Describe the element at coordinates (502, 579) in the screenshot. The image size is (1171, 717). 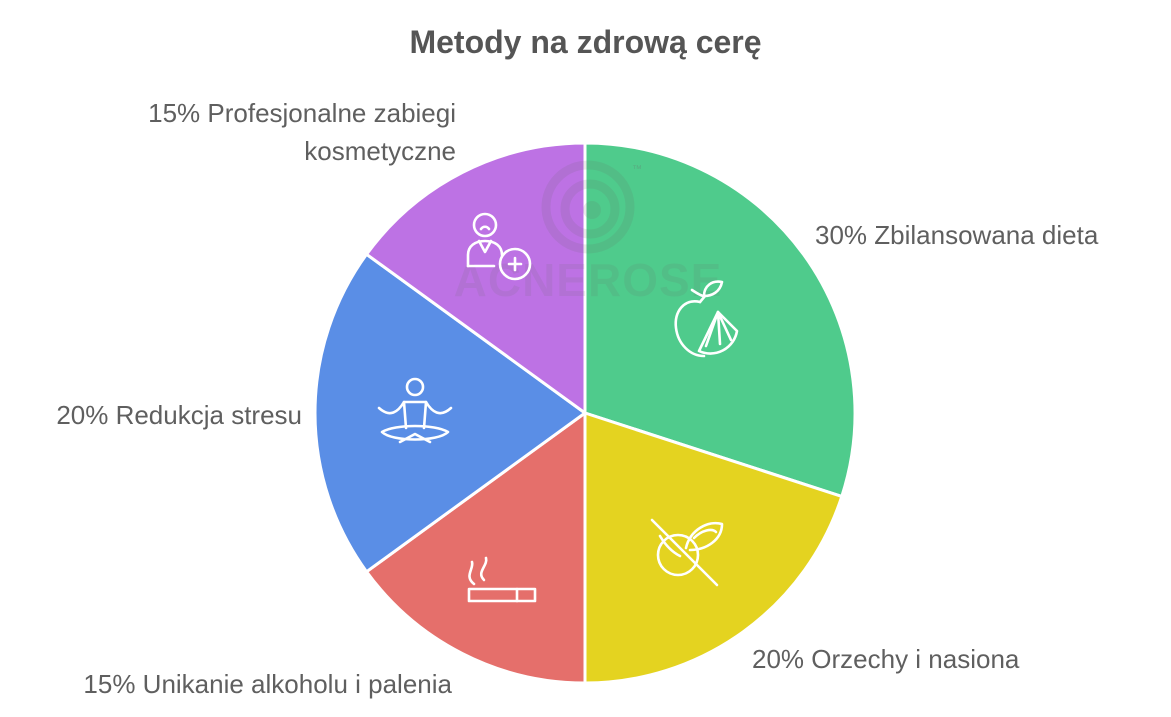
I see `cigarette-icon` at that location.